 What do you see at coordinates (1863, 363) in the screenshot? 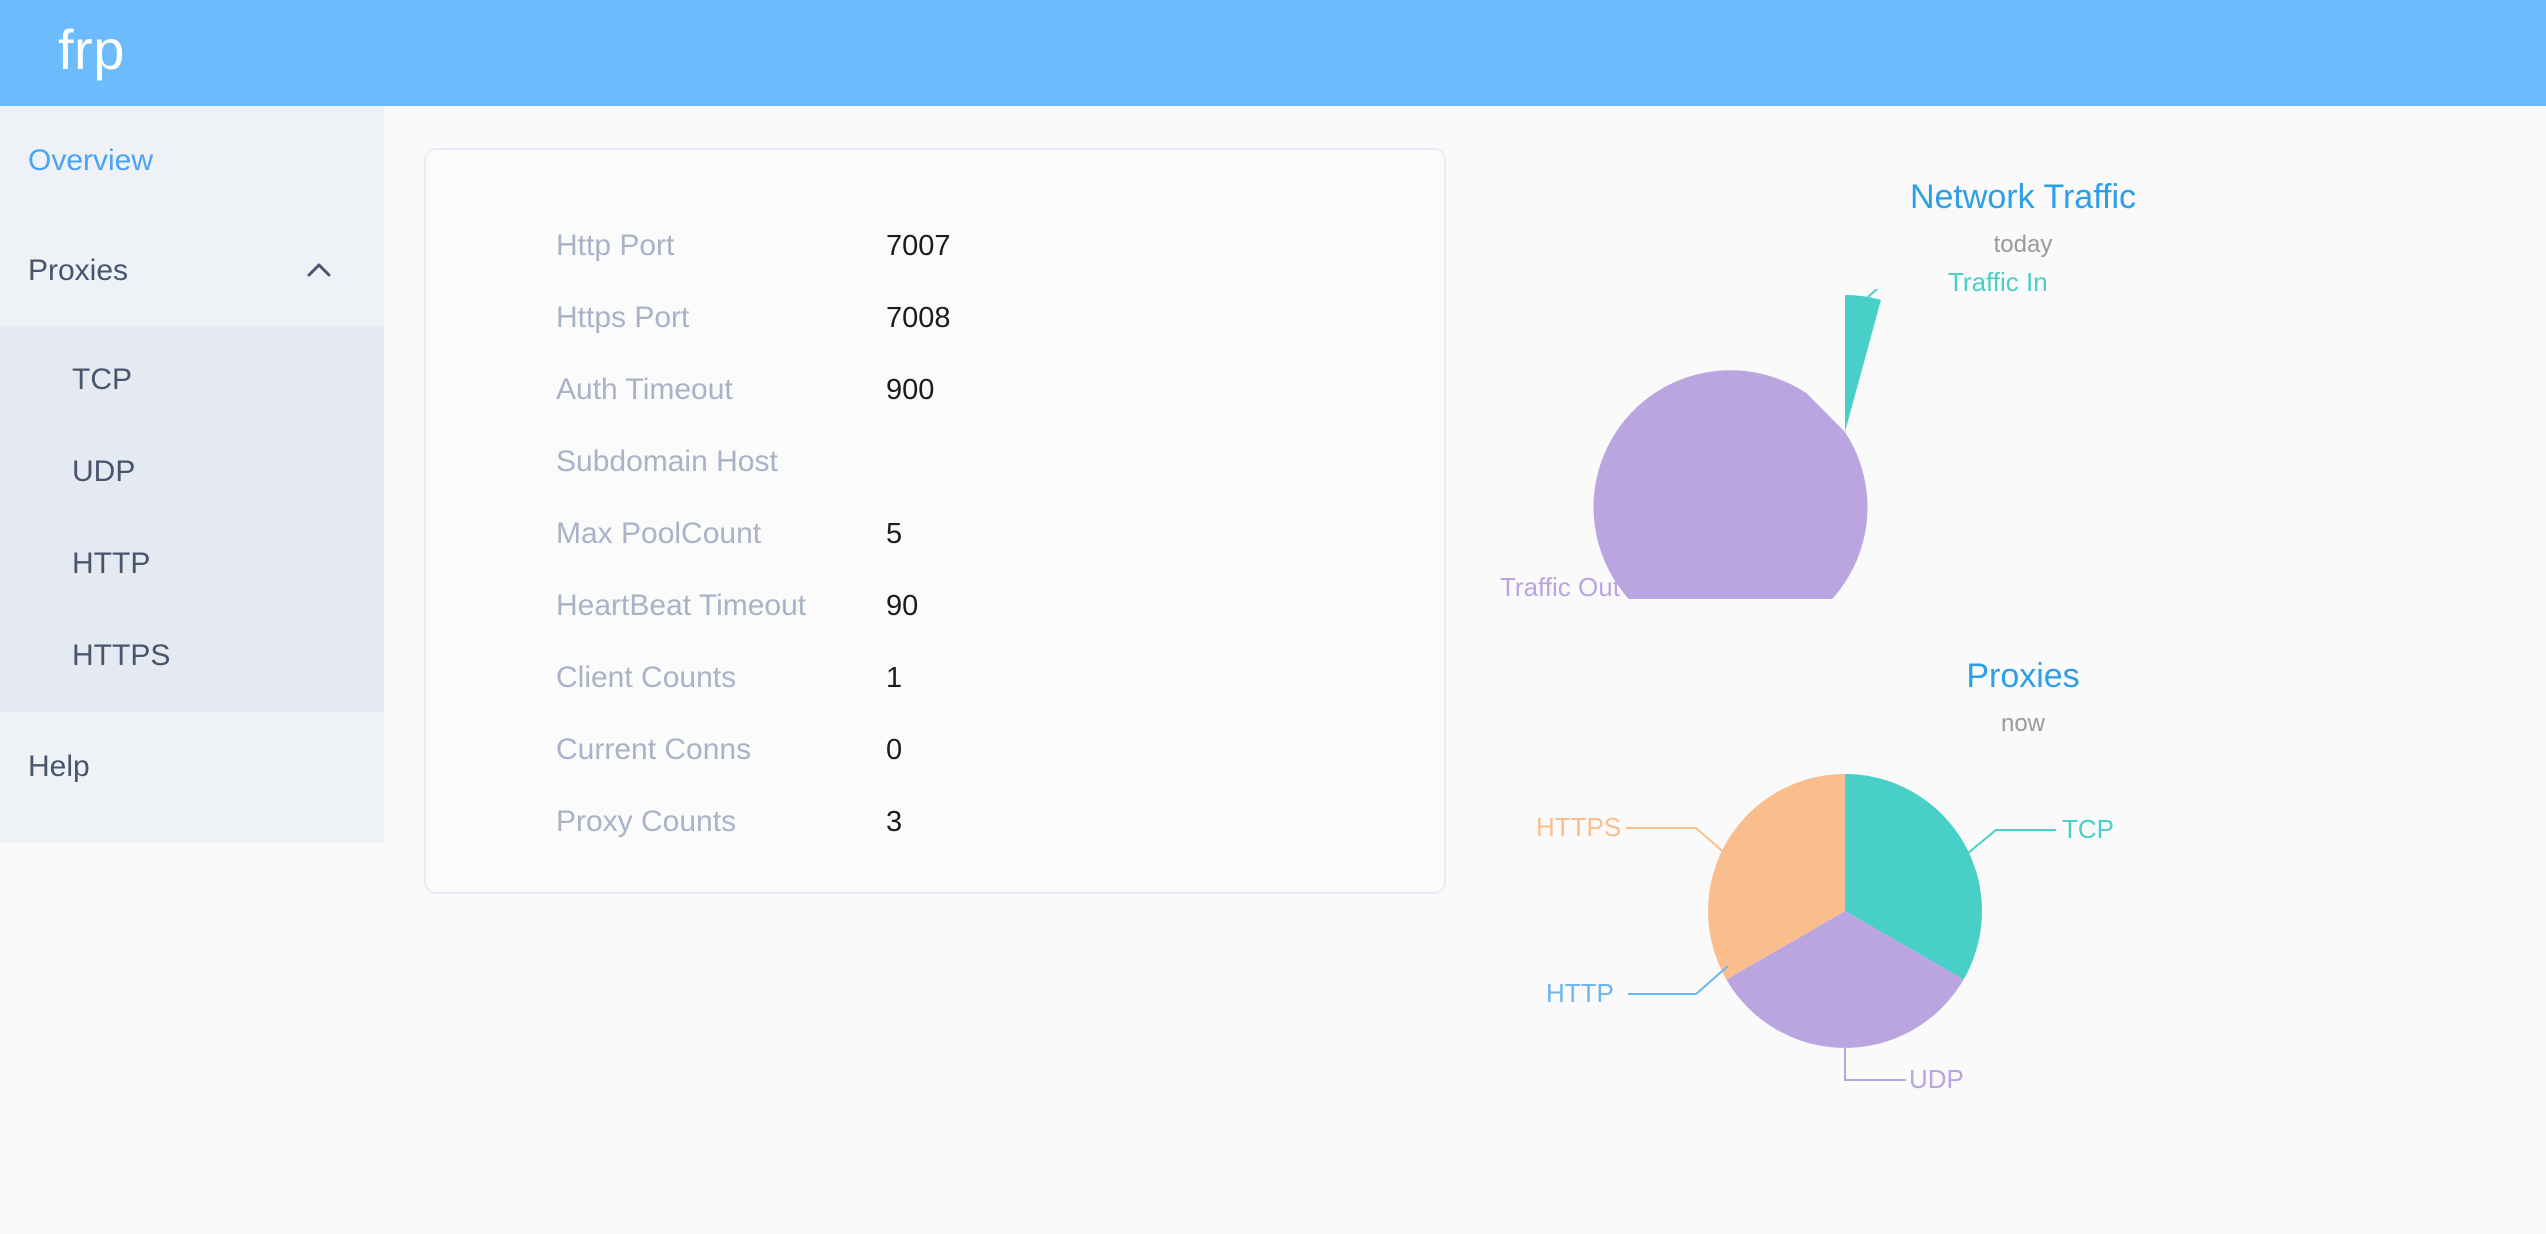
I see `pie-slice-traffic-in` at bounding box center [1863, 363].